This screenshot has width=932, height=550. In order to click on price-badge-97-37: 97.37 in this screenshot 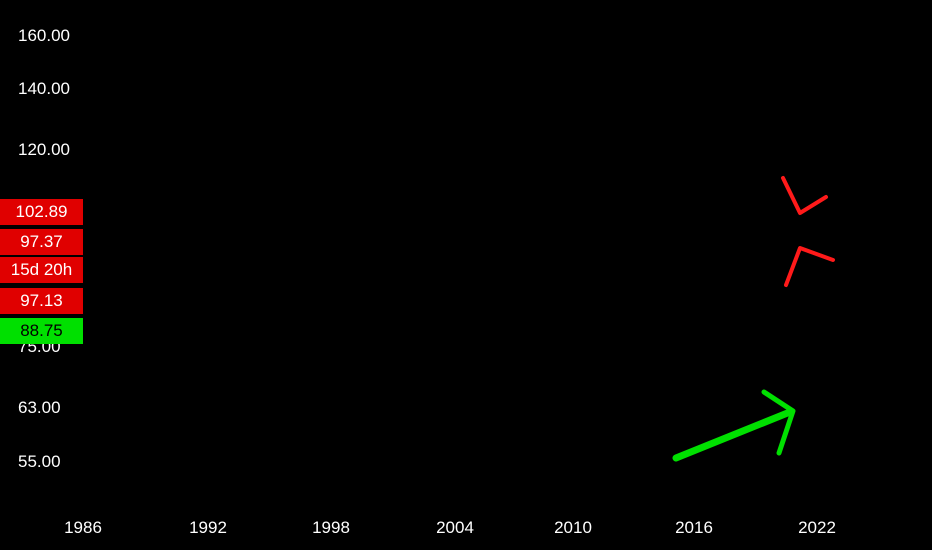, I will do `click(41, 242)`.